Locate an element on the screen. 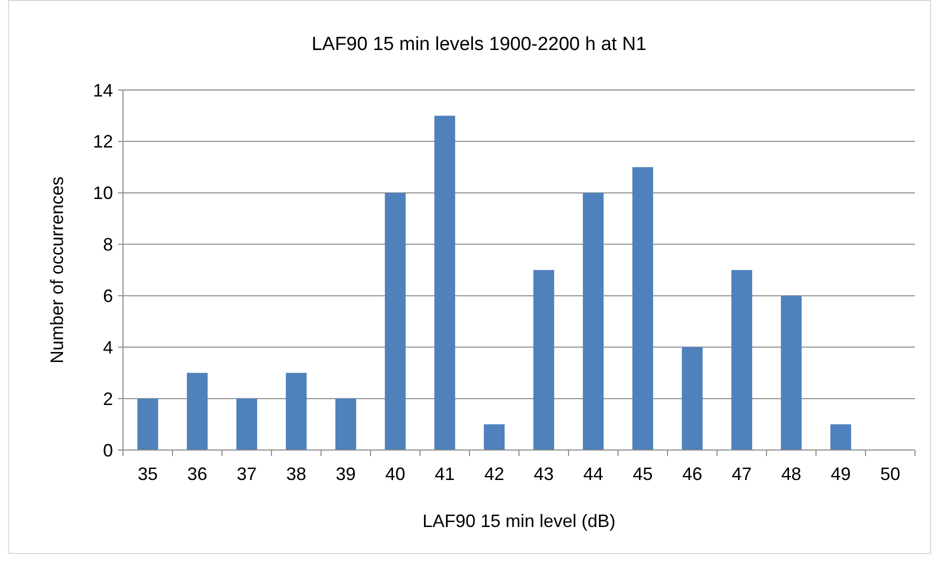  x-tick-label: 36 is located at coordinates (197, 474).